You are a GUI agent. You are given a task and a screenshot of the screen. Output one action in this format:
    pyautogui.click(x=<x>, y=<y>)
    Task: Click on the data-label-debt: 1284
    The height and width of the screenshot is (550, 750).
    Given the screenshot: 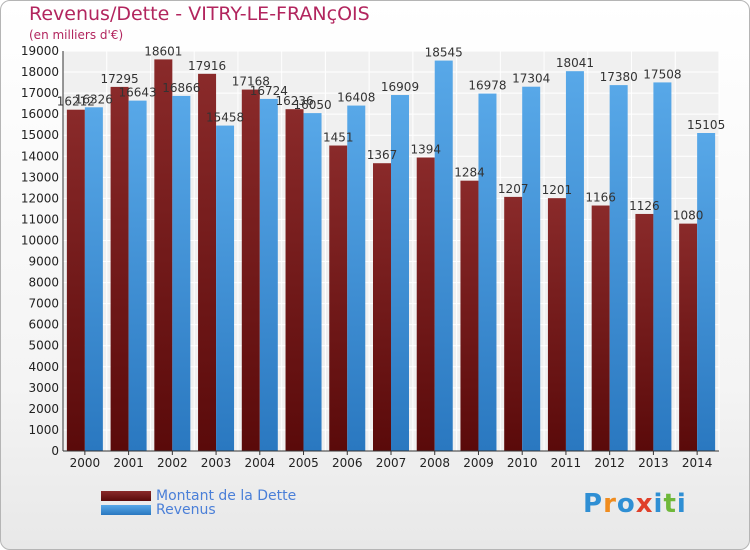 What is the action you would take?
    pyautogui.click(x=469, y=173)
    